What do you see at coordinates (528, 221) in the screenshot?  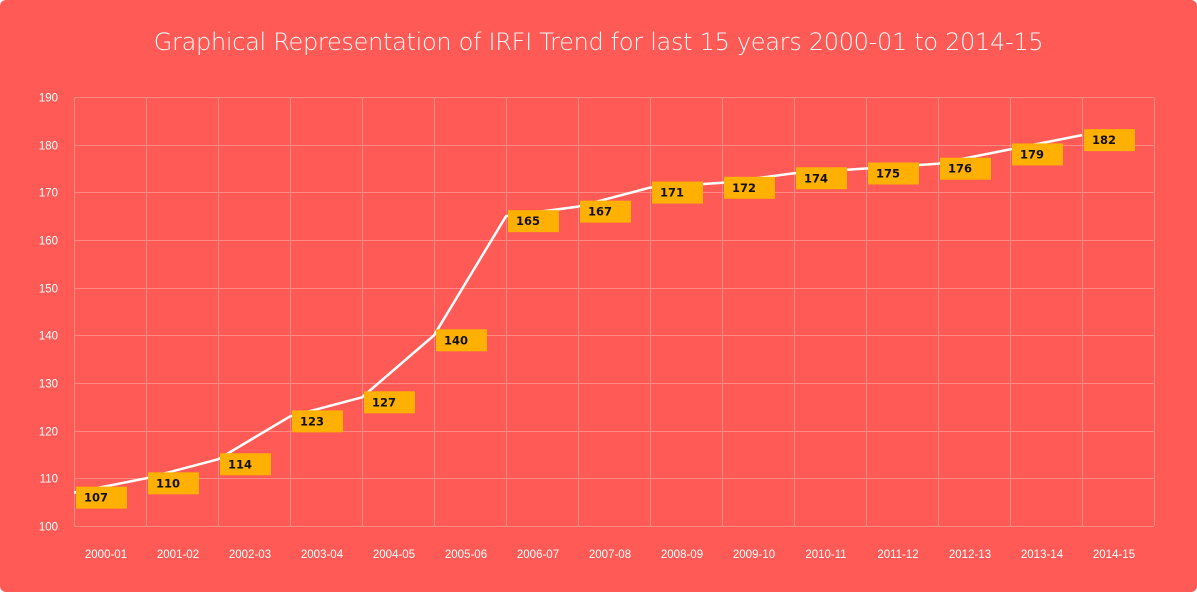 I see `data-label-text: 165` at bounding box center [528, 221].